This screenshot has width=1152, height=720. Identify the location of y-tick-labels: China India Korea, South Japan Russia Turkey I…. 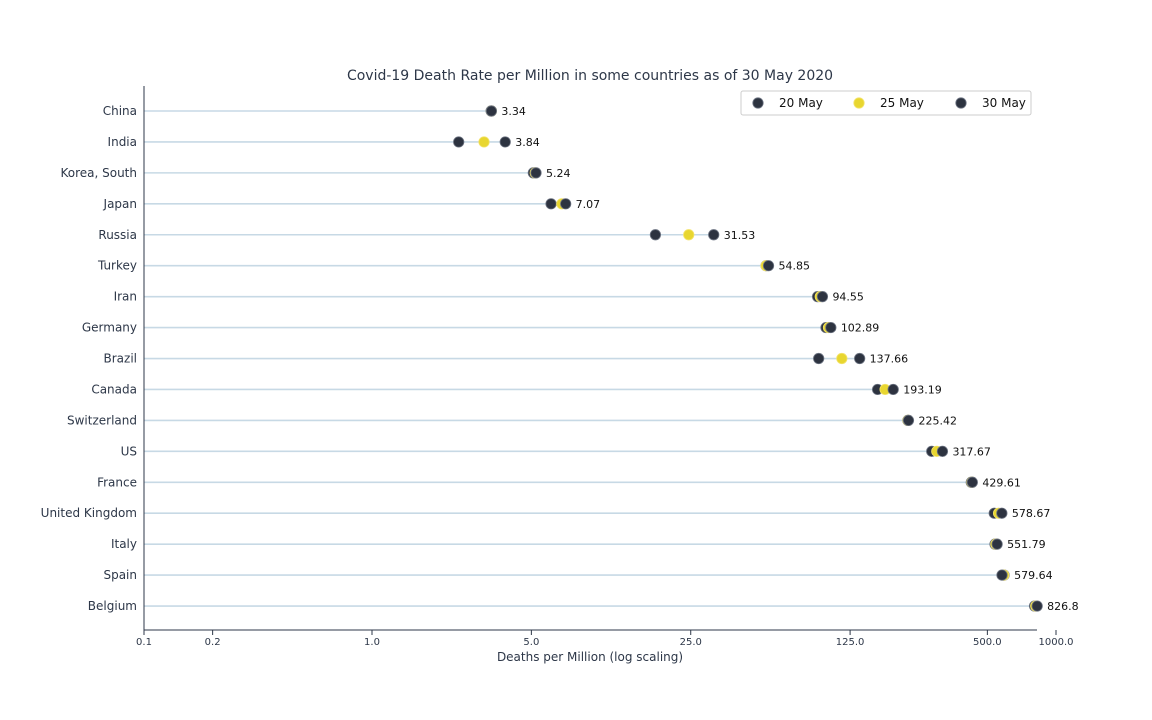
(89, 358).